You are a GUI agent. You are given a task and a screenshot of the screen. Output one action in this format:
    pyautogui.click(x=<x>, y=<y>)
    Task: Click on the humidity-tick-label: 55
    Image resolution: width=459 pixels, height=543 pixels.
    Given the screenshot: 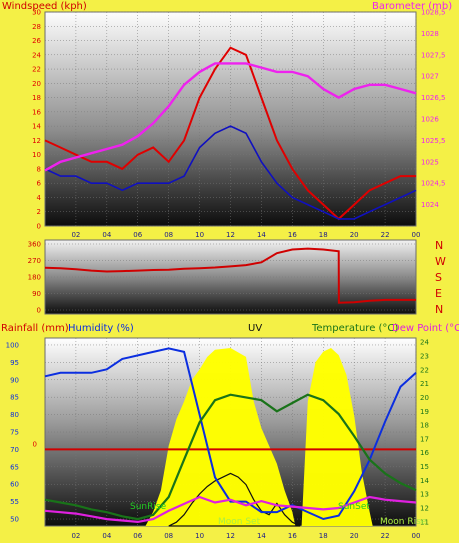 What is the action you would take?
    pyautogui.click(x=14, y=502)
    